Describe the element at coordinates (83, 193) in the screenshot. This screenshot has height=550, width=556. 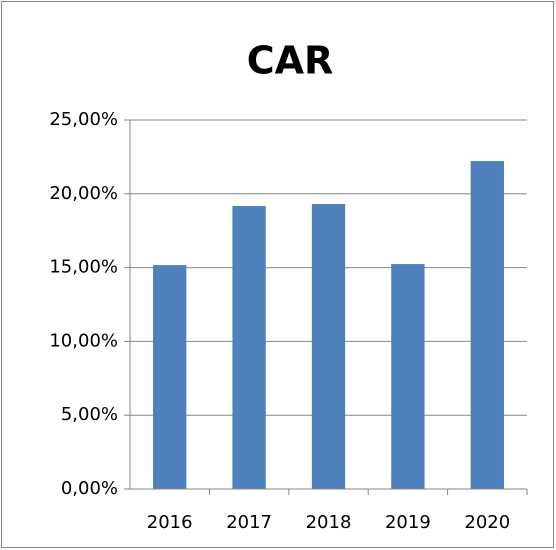
I see `y-tick-label: 20,00%` at that location.